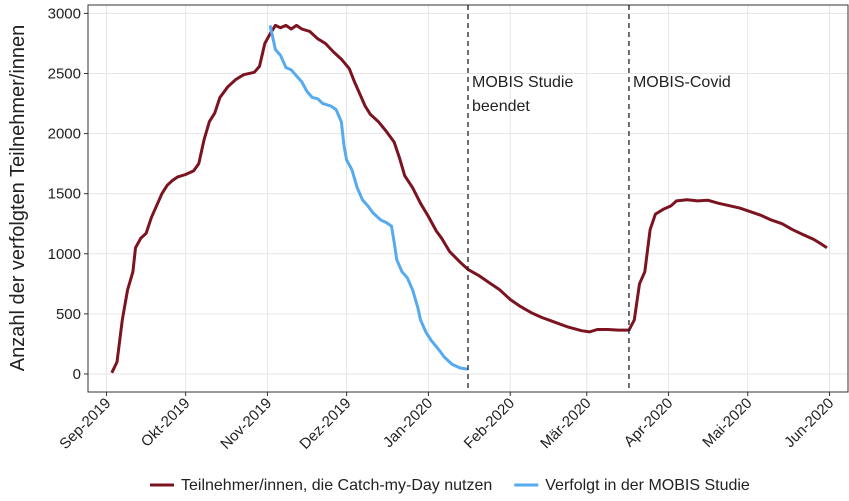 The width and height of the screenshot is (849, 501). What do you see at coordinates (64, 134) in the screenshot?
I see `y-tick-label: 2000` at bounding box center [64, 134].